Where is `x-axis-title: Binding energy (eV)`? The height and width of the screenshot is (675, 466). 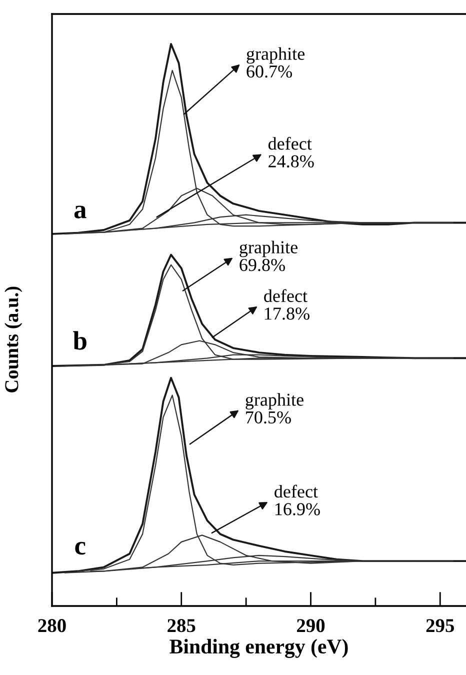
x-axis-title: Binding energy (eV) is located at coordinates (259, 648).